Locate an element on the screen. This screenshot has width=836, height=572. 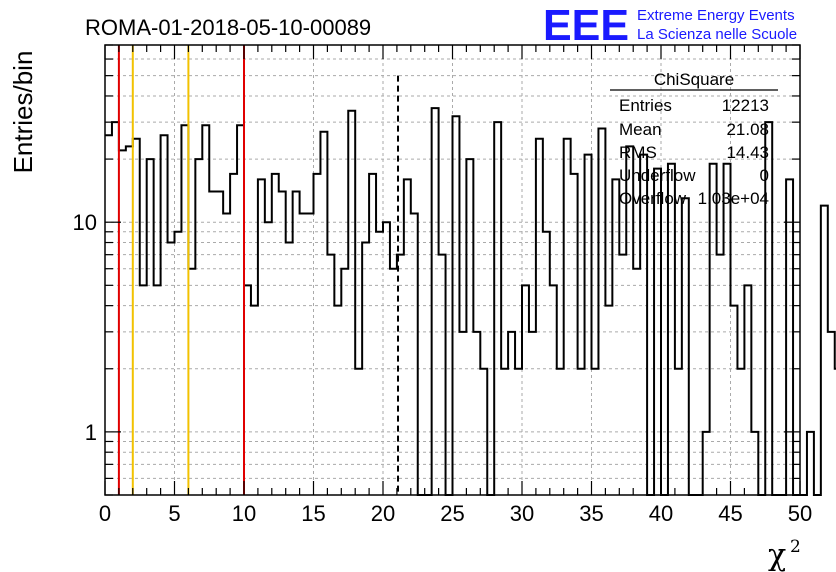
stats-label-rms: RMS is located at coordinates (638, 152).